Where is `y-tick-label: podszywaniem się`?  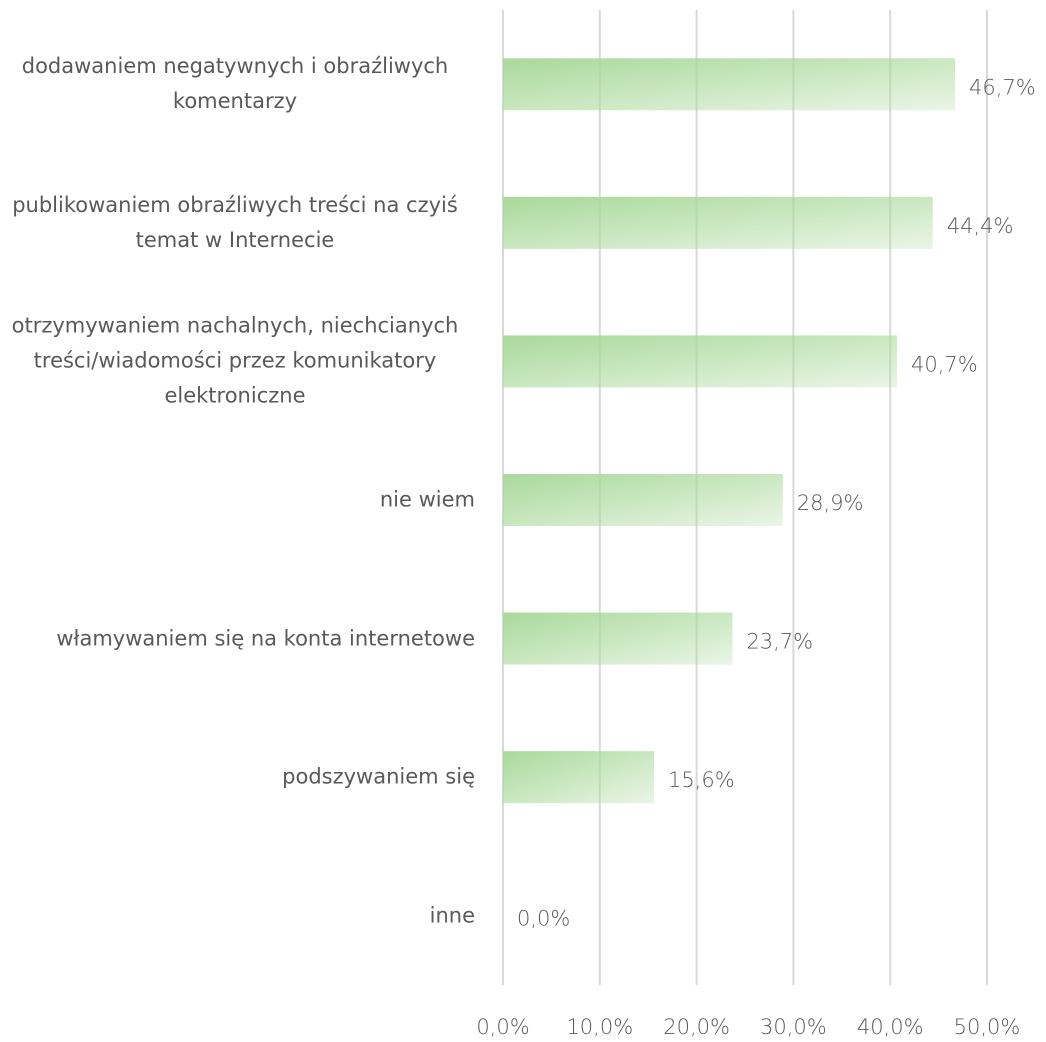
y-tick-label: podszywaniem się is located at coordinates (378, 776).